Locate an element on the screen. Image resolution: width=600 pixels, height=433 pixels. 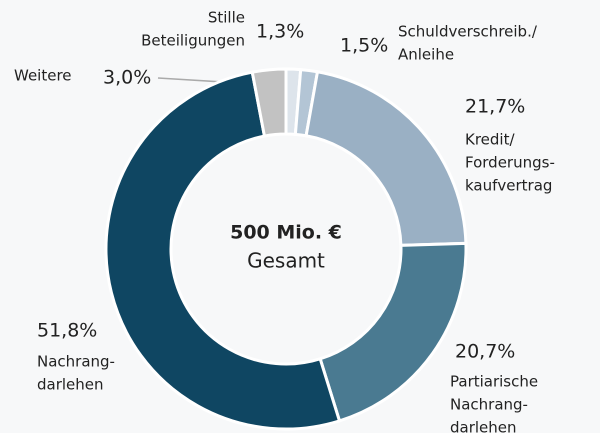
center-title: 500 Mio. € is located at coordinates (286, 233).